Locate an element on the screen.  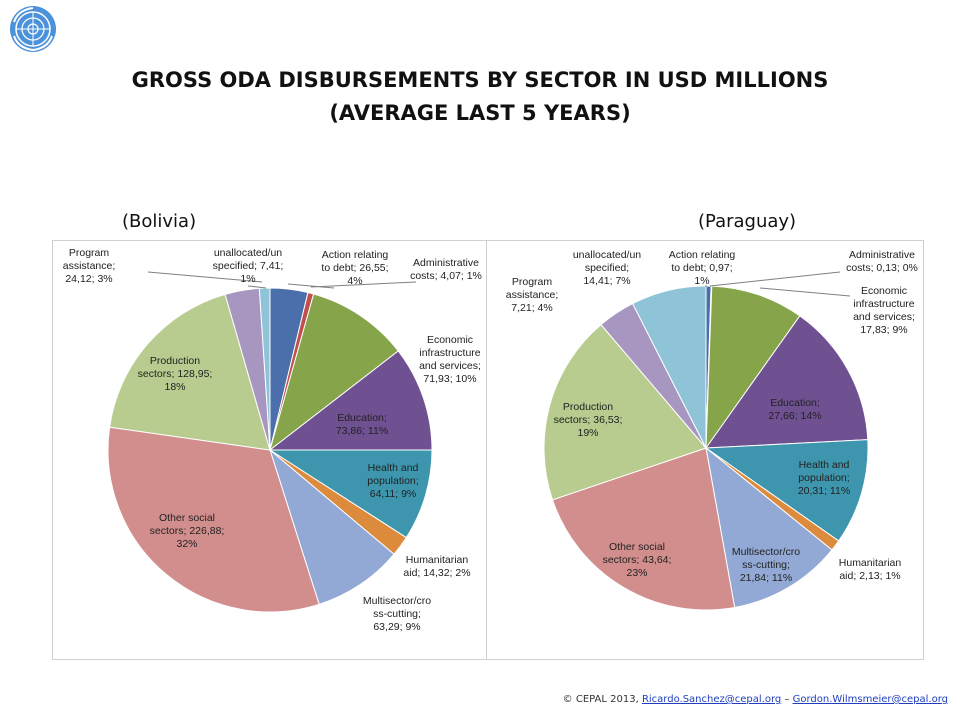
chart-divider is located at coordinates (486, 450).